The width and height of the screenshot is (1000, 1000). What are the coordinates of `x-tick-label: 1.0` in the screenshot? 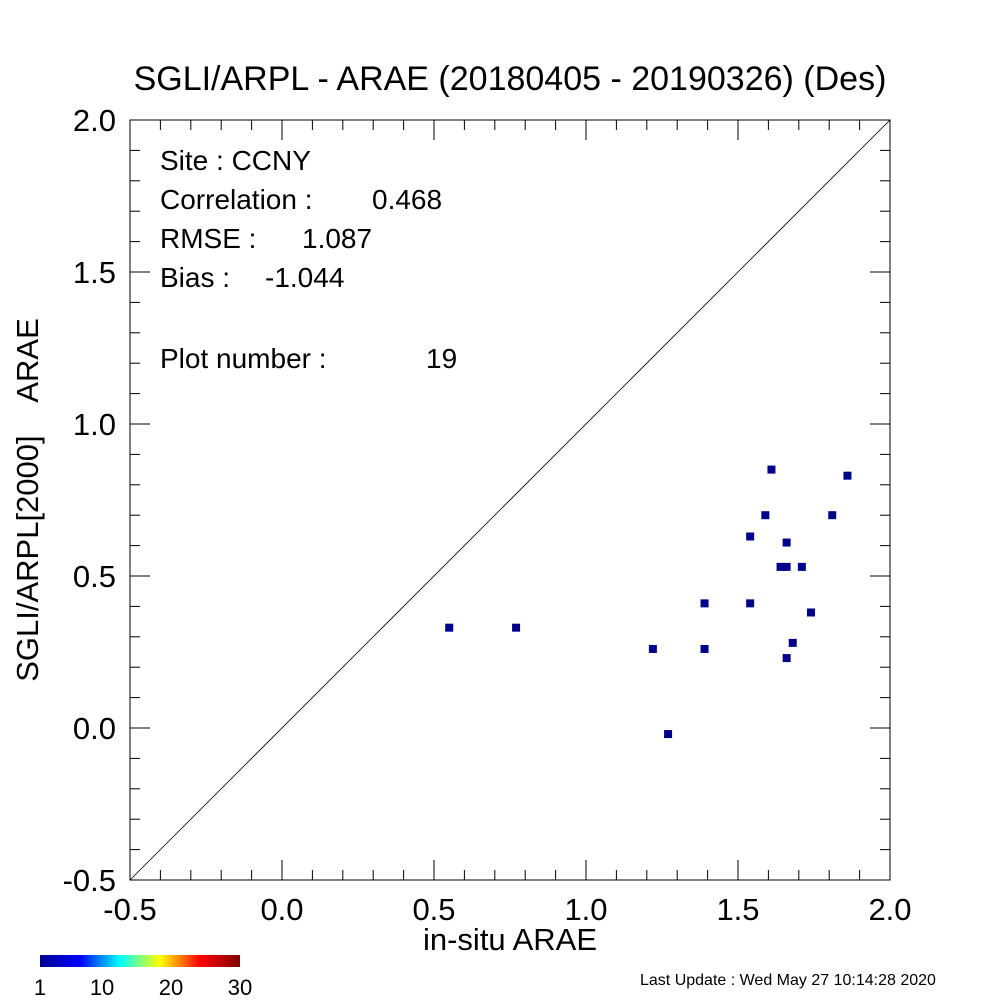 It's located at (585, 909).